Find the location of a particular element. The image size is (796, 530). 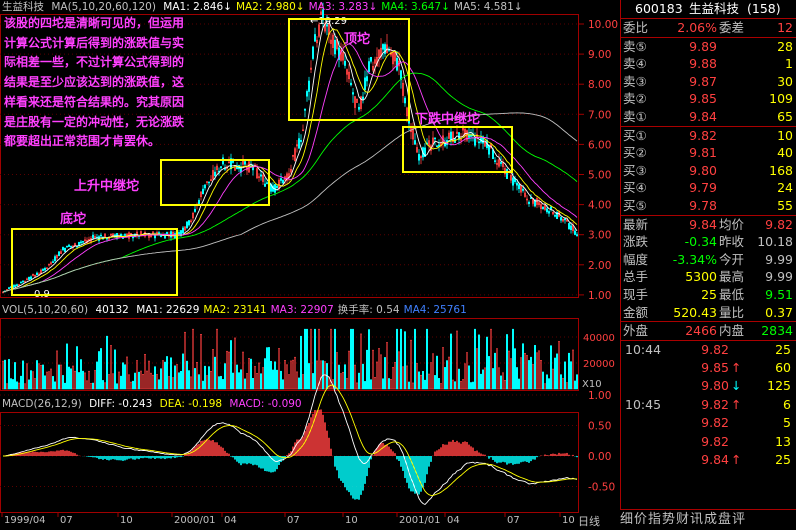

price-axis-label: 4.00 is located at coordinates (599, 206).